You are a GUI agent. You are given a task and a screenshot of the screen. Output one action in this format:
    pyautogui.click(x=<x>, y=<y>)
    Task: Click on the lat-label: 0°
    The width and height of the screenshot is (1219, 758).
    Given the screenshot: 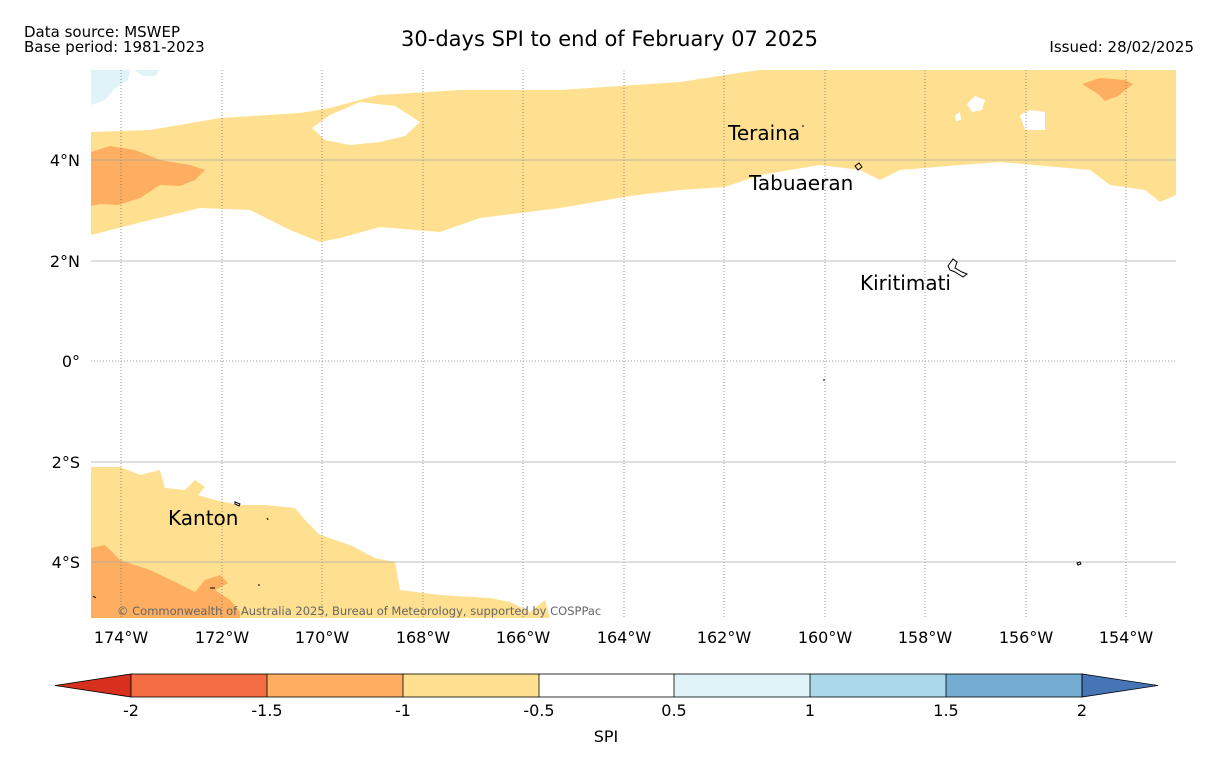 What is the action you would take?
    pyautogui.click(x=71, y=361)
    